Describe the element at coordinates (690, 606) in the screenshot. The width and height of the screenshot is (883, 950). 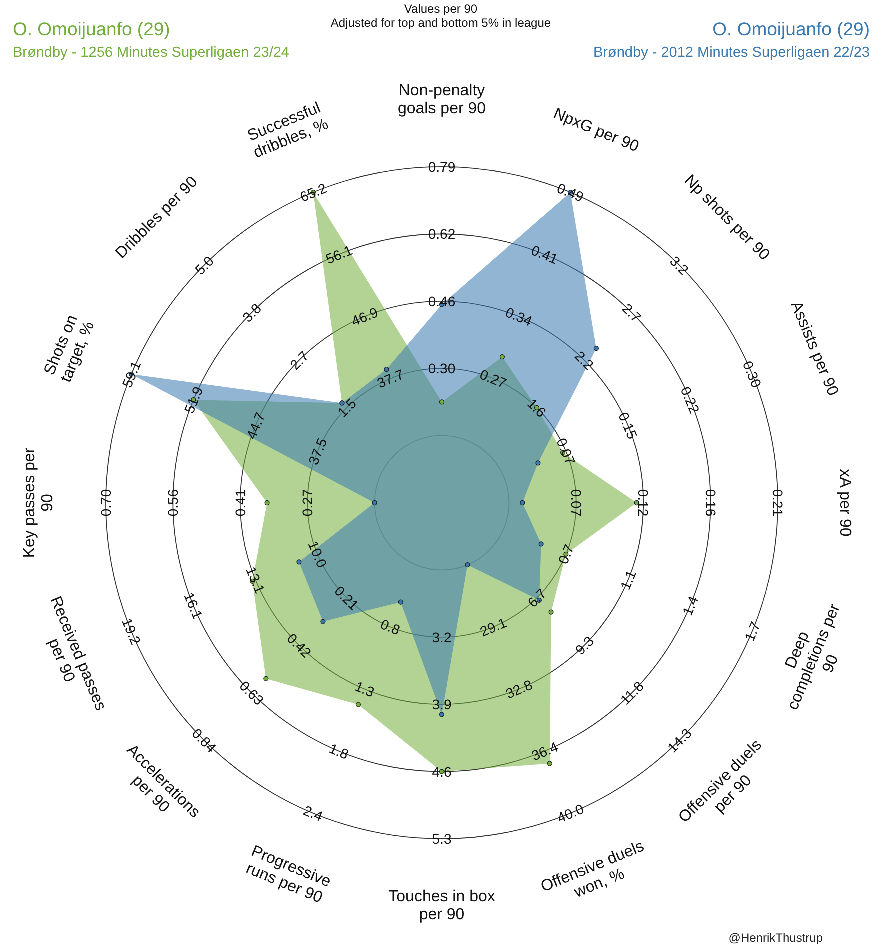
I see `text: 1.4` at that location.